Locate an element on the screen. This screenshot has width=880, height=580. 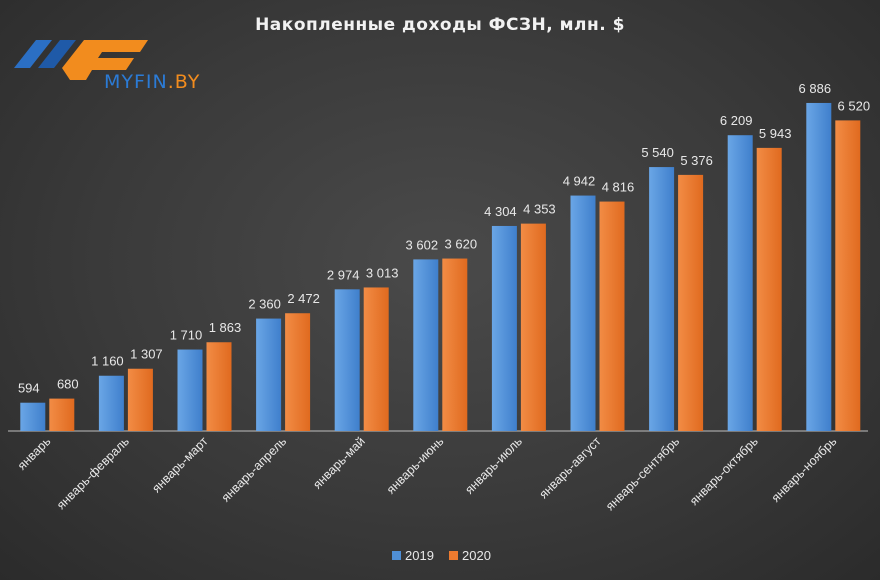
logo-mark-right is located at coordinates (105, 60).